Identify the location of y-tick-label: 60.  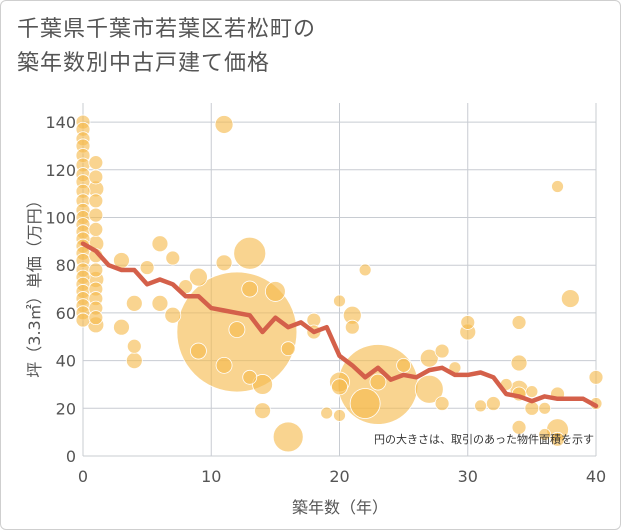
(66, 313).